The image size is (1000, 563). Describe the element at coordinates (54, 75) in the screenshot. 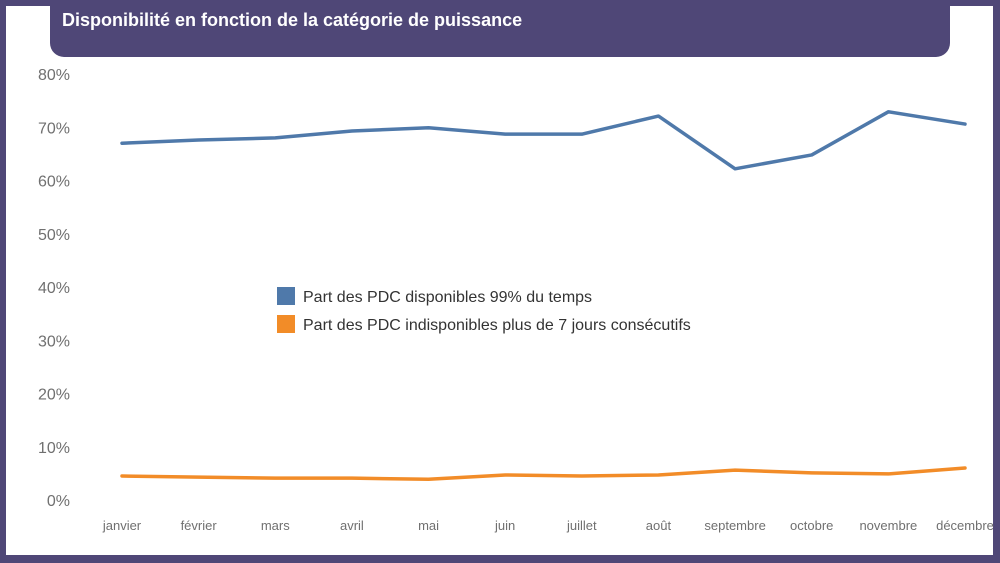

I see `y-tick-label: 80%` at that location.